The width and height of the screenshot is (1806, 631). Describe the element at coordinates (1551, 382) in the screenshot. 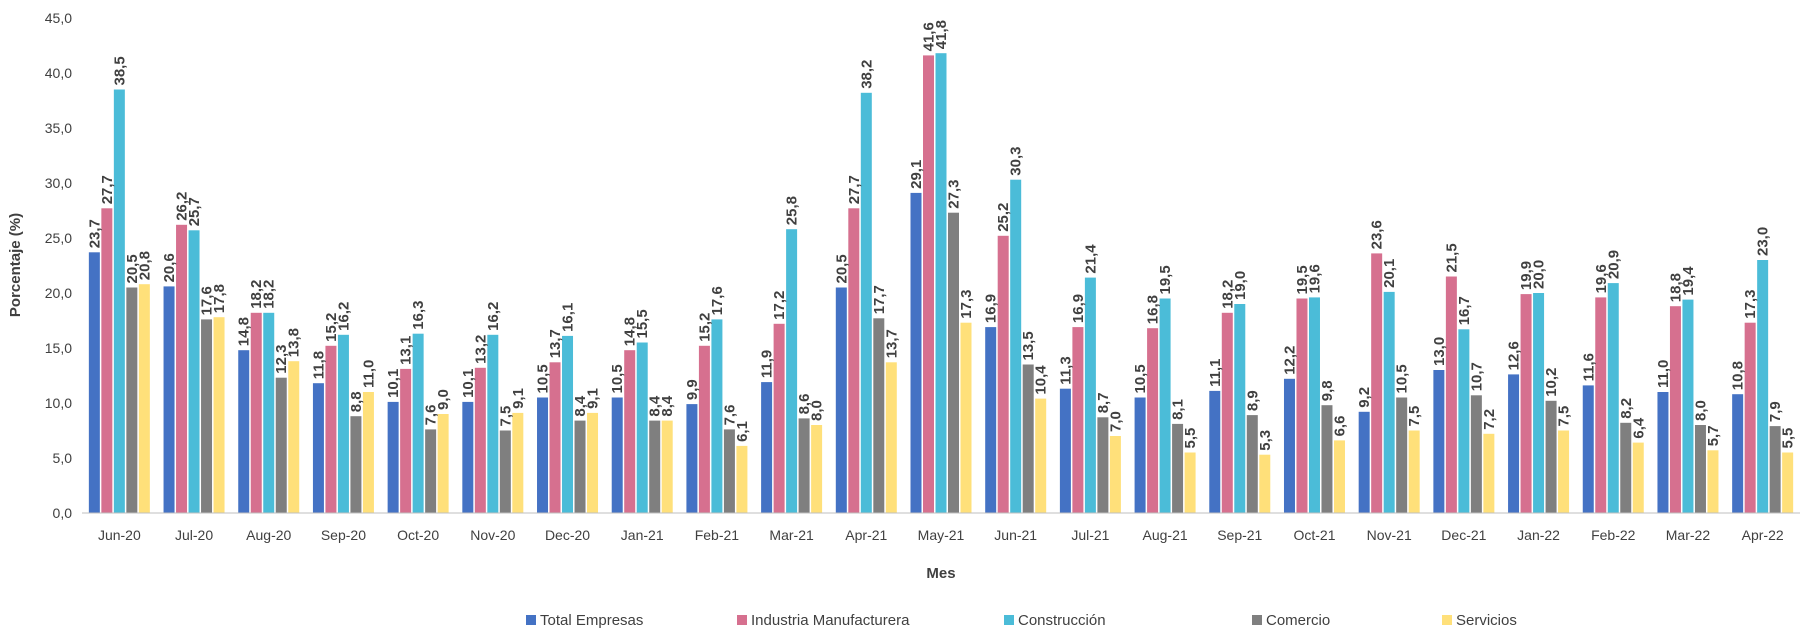

I see `data-label: 10,2` at that location.